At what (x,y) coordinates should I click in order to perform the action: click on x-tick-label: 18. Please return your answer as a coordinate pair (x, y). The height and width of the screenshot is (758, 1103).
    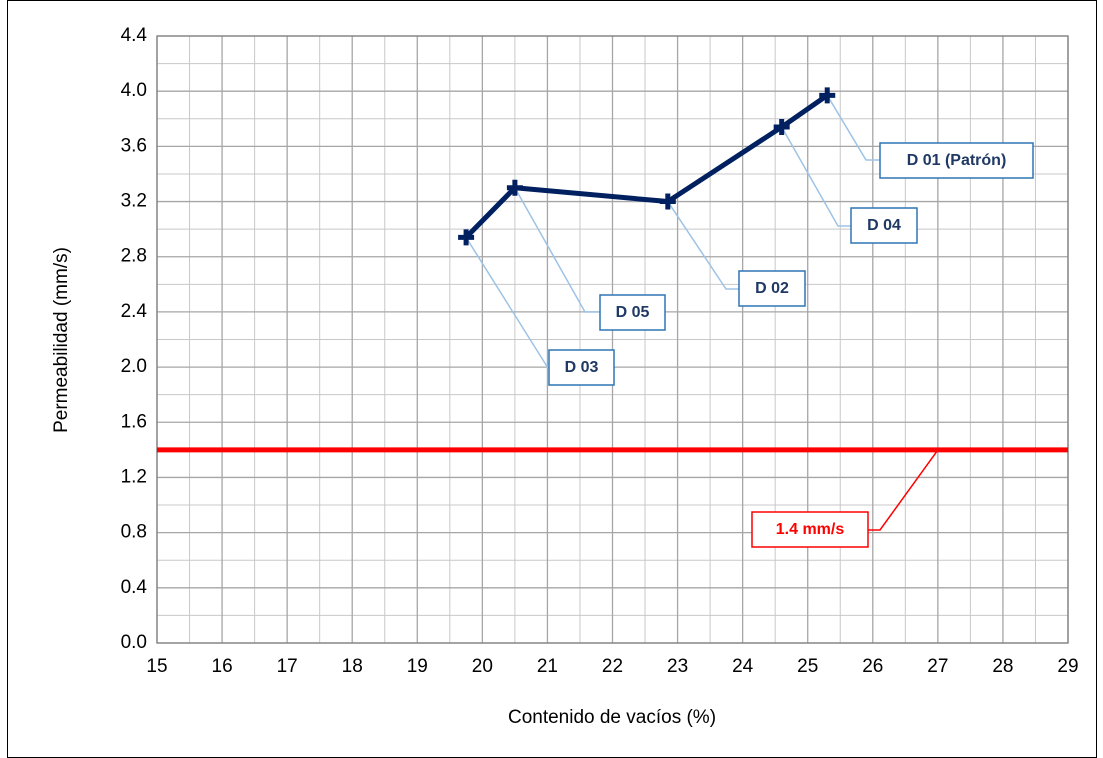
    Looking at the image, I should click on (352, 666).